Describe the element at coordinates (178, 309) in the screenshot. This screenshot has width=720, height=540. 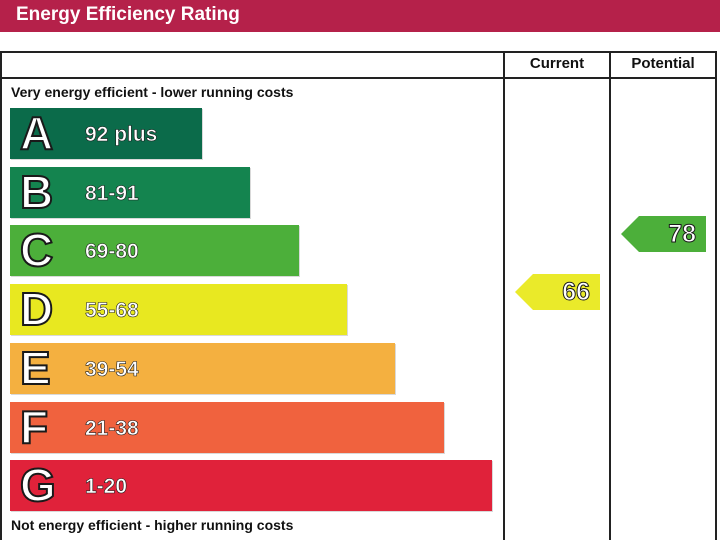
I see `rating-band-d: D 55-68` at that location.